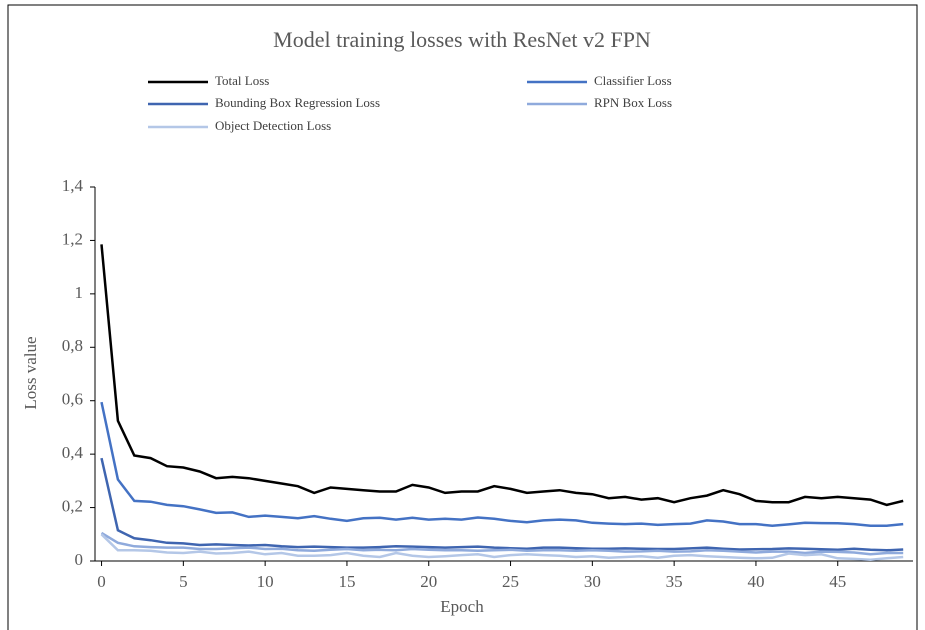 The image size is (925, 630). I want to click on legend-label: RPN Box Loss, so click(633, 102).